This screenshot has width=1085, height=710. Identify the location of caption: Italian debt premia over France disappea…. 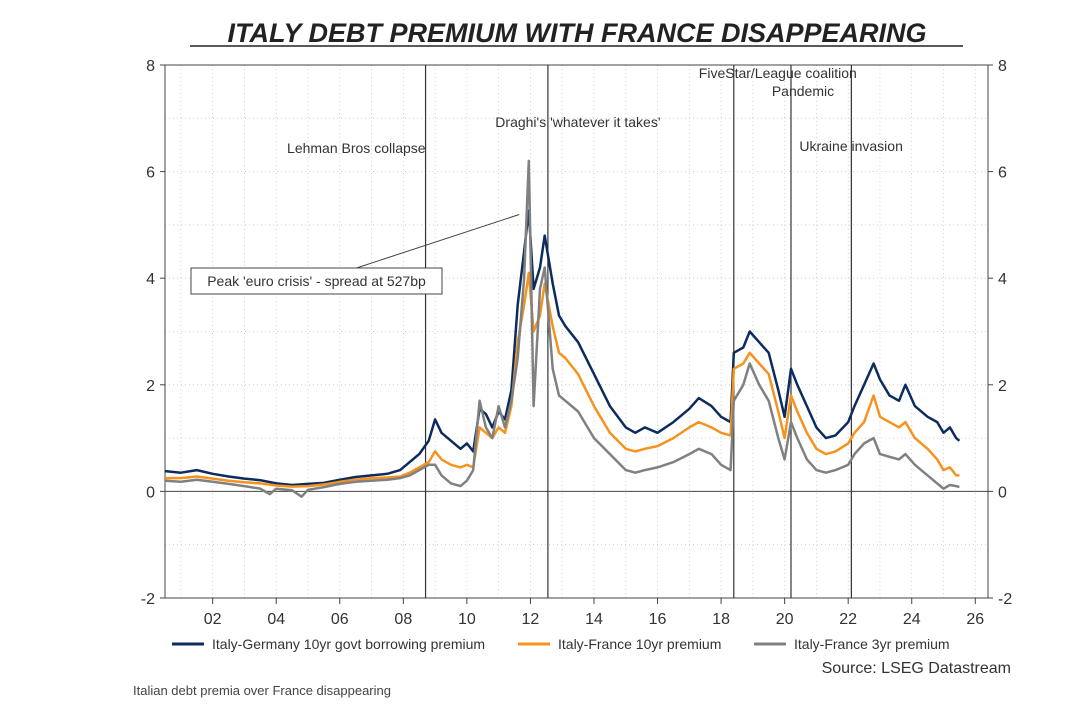
(262, 690).